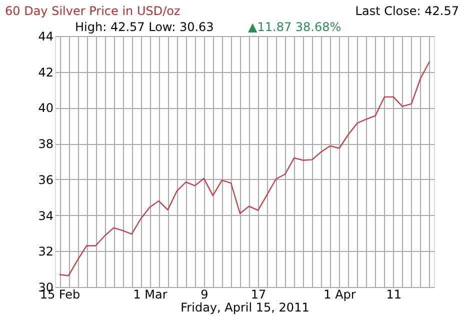  I want to click on text: ▲11.87 38.68%, so click(295, 27).